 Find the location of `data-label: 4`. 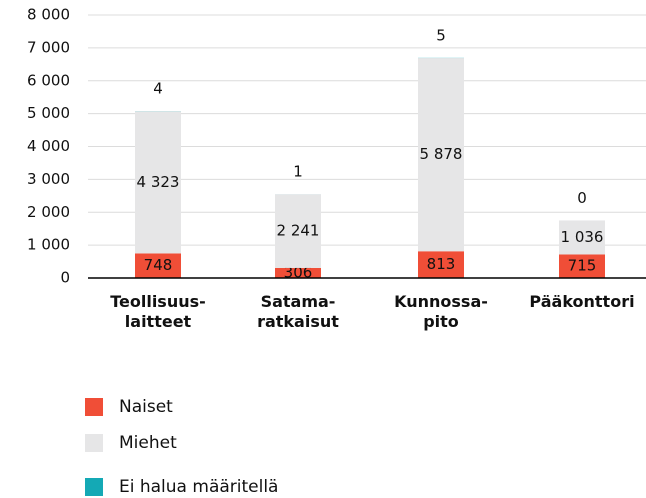

data-label: 4 is located at coordinates (158, 89).